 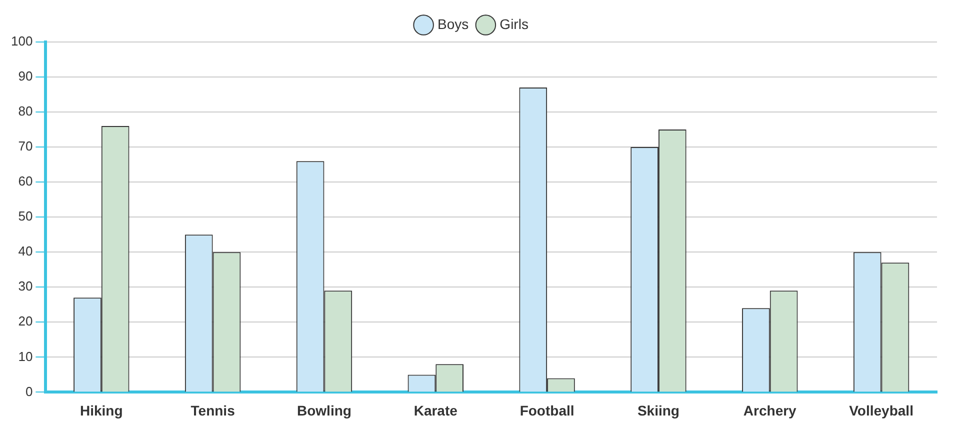 What do you see at coordinates (436, 410) in the screenshot?
I see `x-tick-label: Karate` at bounding box center [436, 410].